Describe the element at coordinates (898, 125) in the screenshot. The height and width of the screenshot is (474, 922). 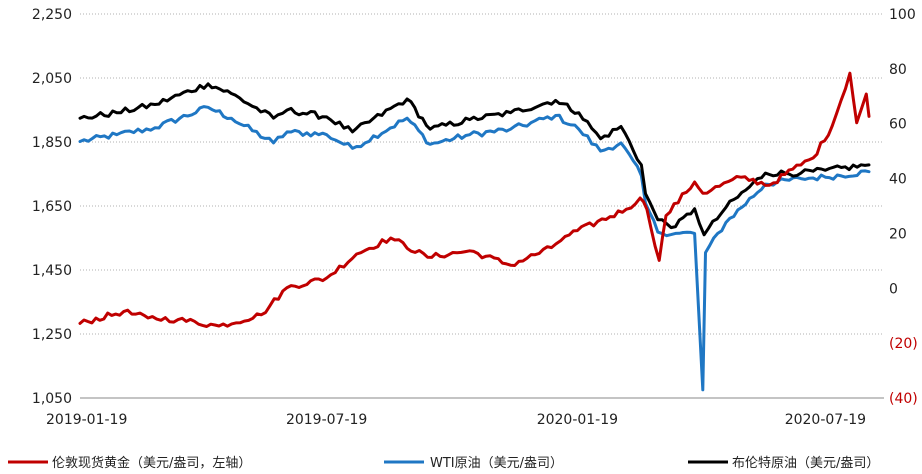
I see `right-tick-label: 60` at that location.